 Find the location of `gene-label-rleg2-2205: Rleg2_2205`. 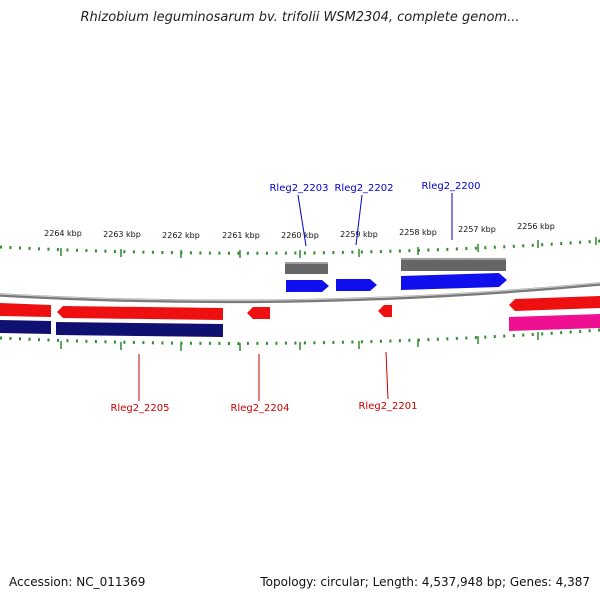

gene-label-rleg2-2205: Rleg2_2205 is located at coordinates (139, 408).